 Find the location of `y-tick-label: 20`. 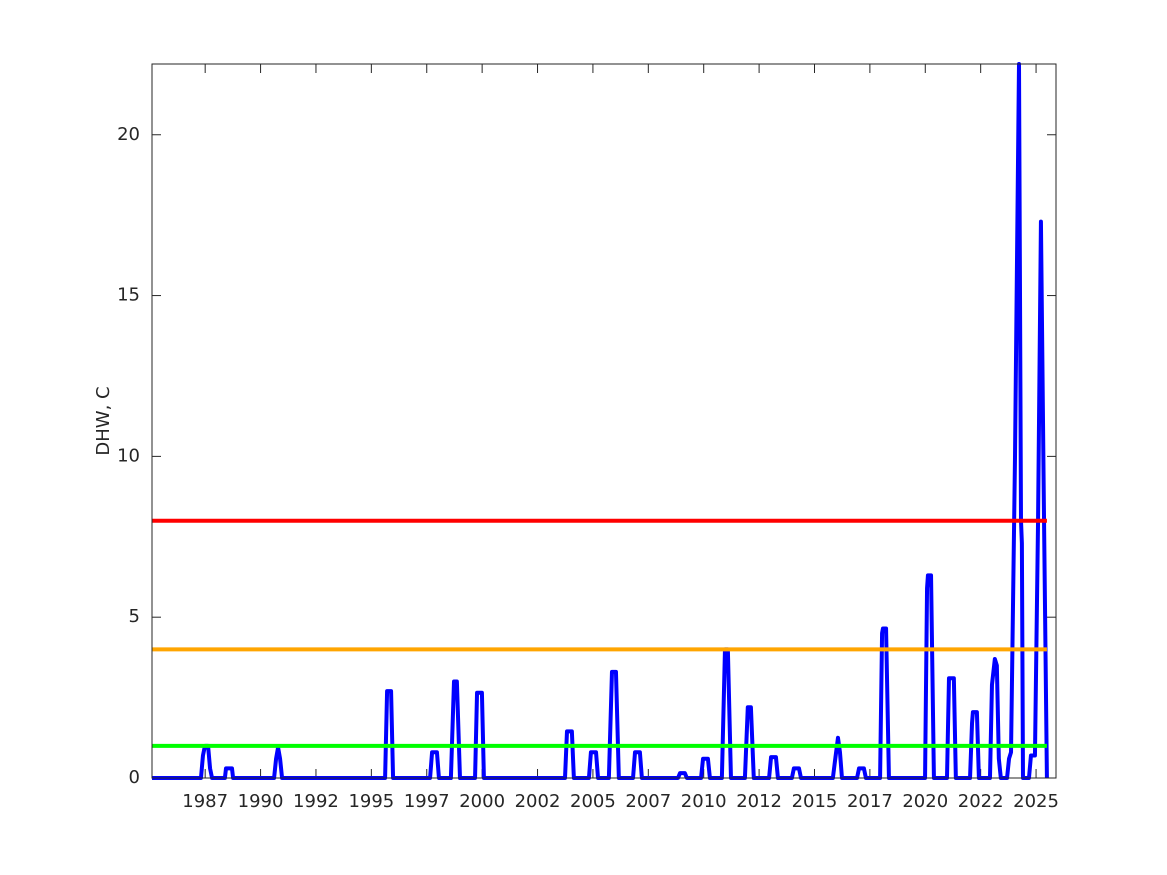

y-tick-label: 20 is located at coordinates (128, 134).